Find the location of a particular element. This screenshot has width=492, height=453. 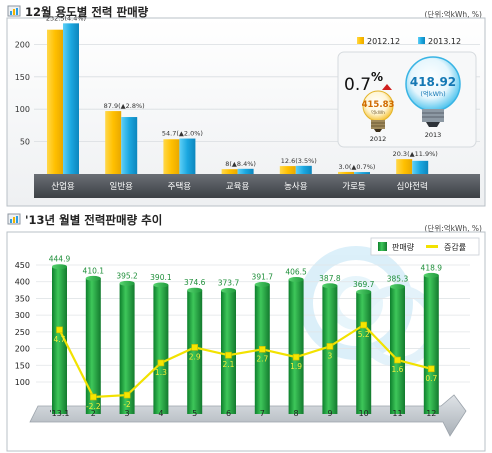

top-data-label: 54.7(▲2.0%) is located at coordinates (182, 134).